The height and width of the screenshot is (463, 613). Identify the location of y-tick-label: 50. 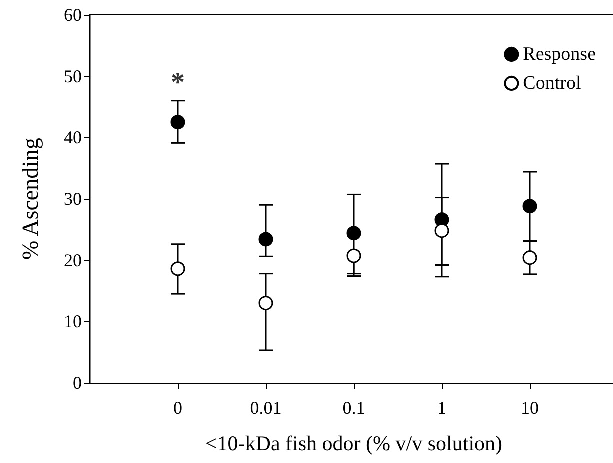
(73, 76).